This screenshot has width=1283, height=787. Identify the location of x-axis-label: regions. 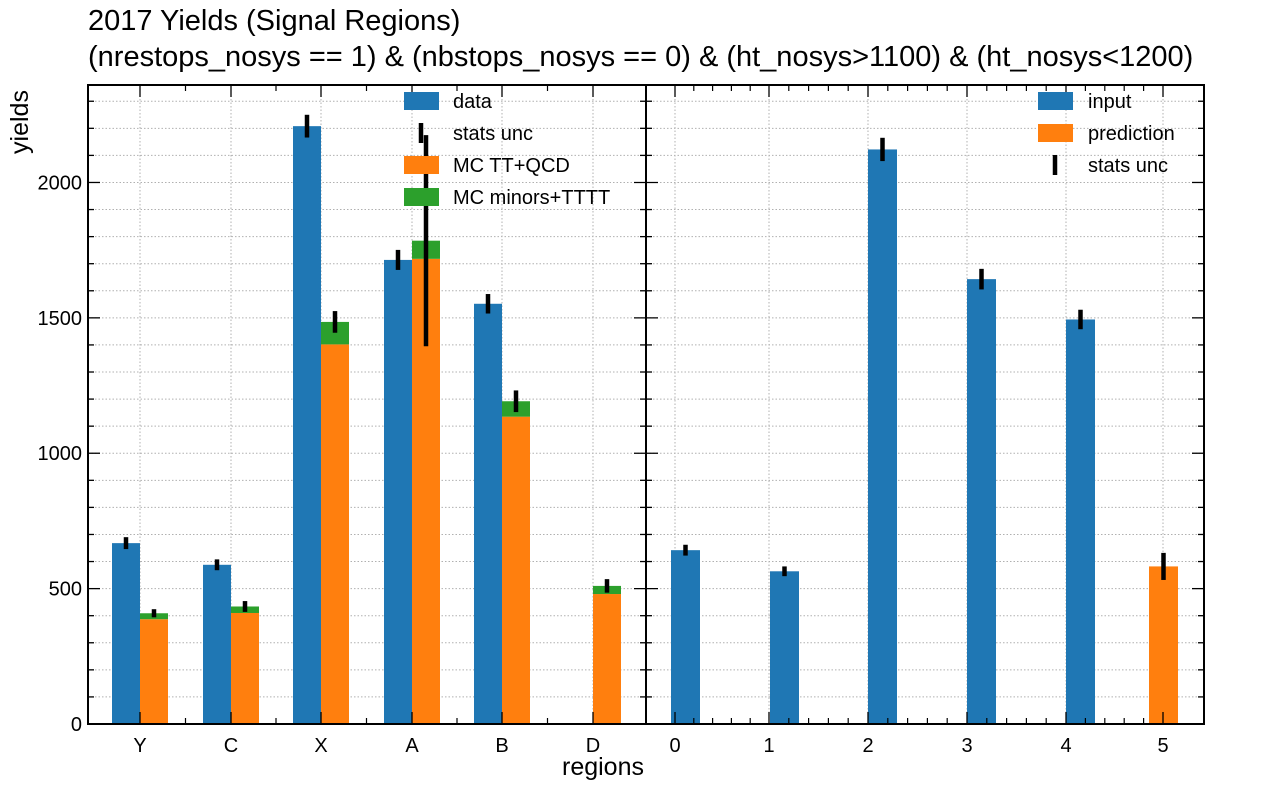
(603, 767).